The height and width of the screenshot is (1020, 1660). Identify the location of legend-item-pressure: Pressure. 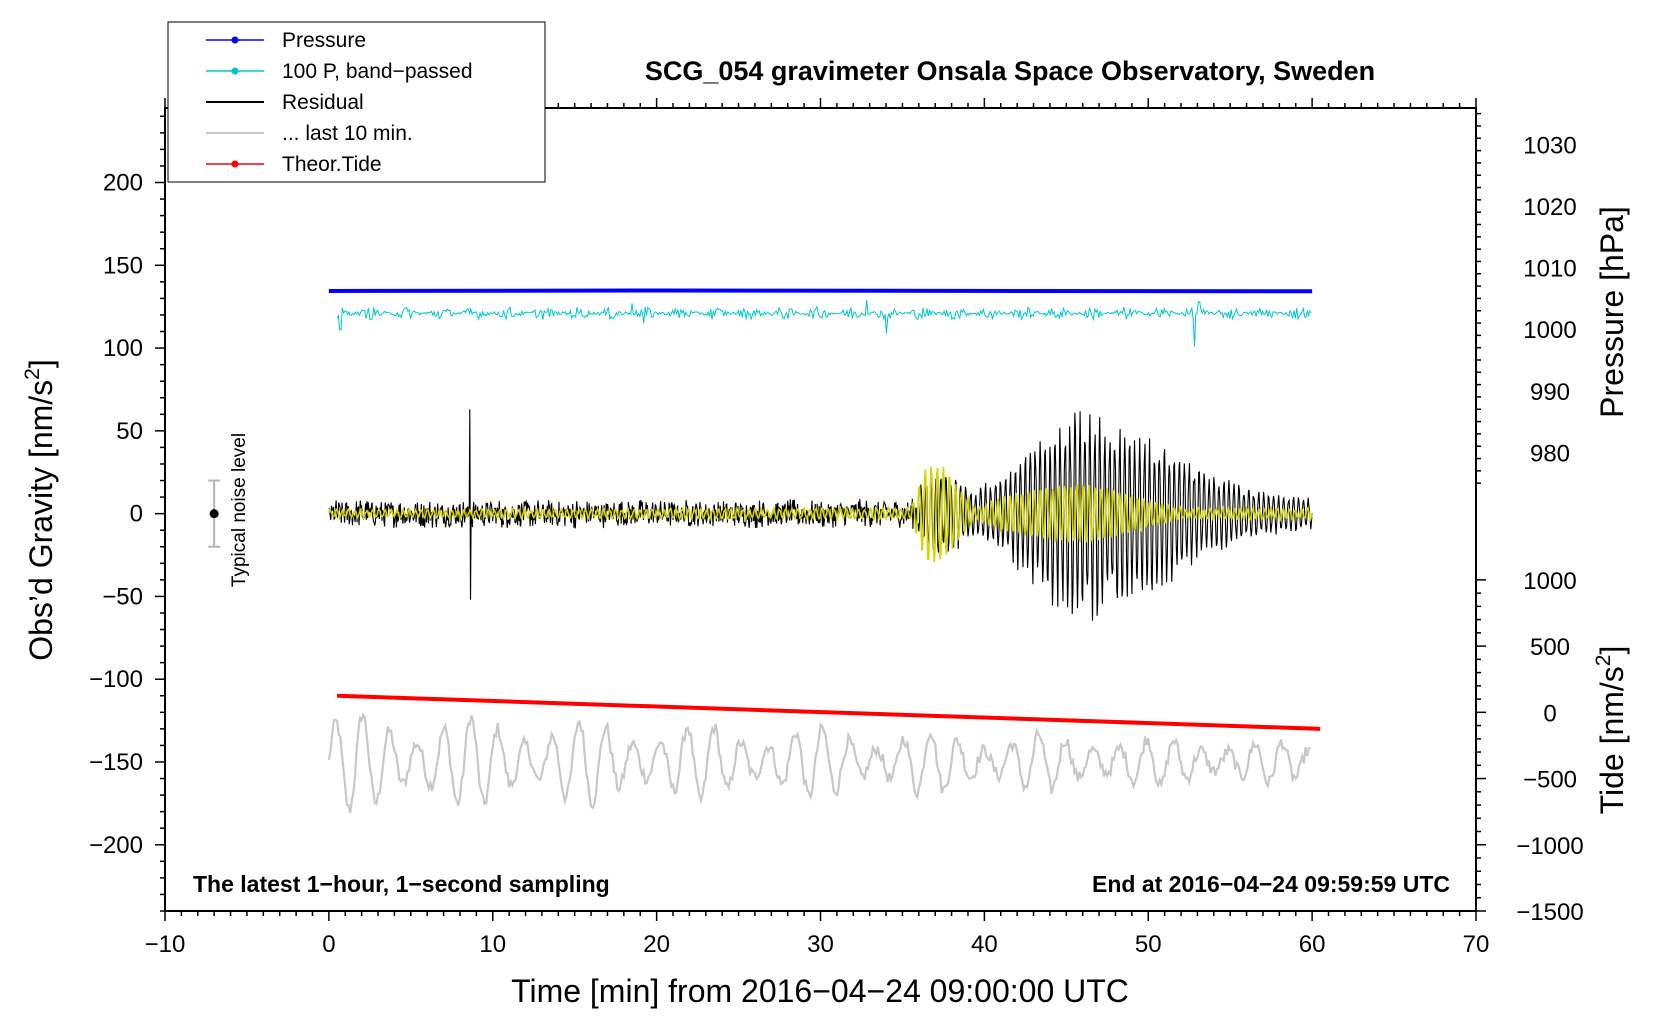
(286, 40).